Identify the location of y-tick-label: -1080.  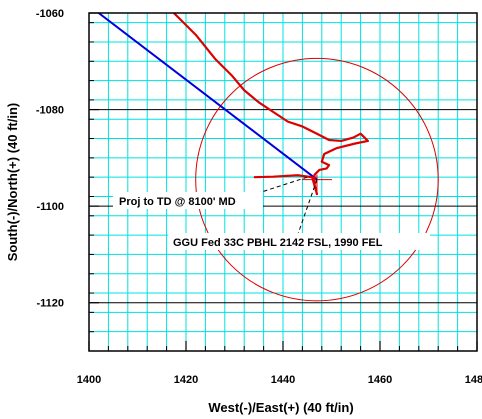
(50, 111).